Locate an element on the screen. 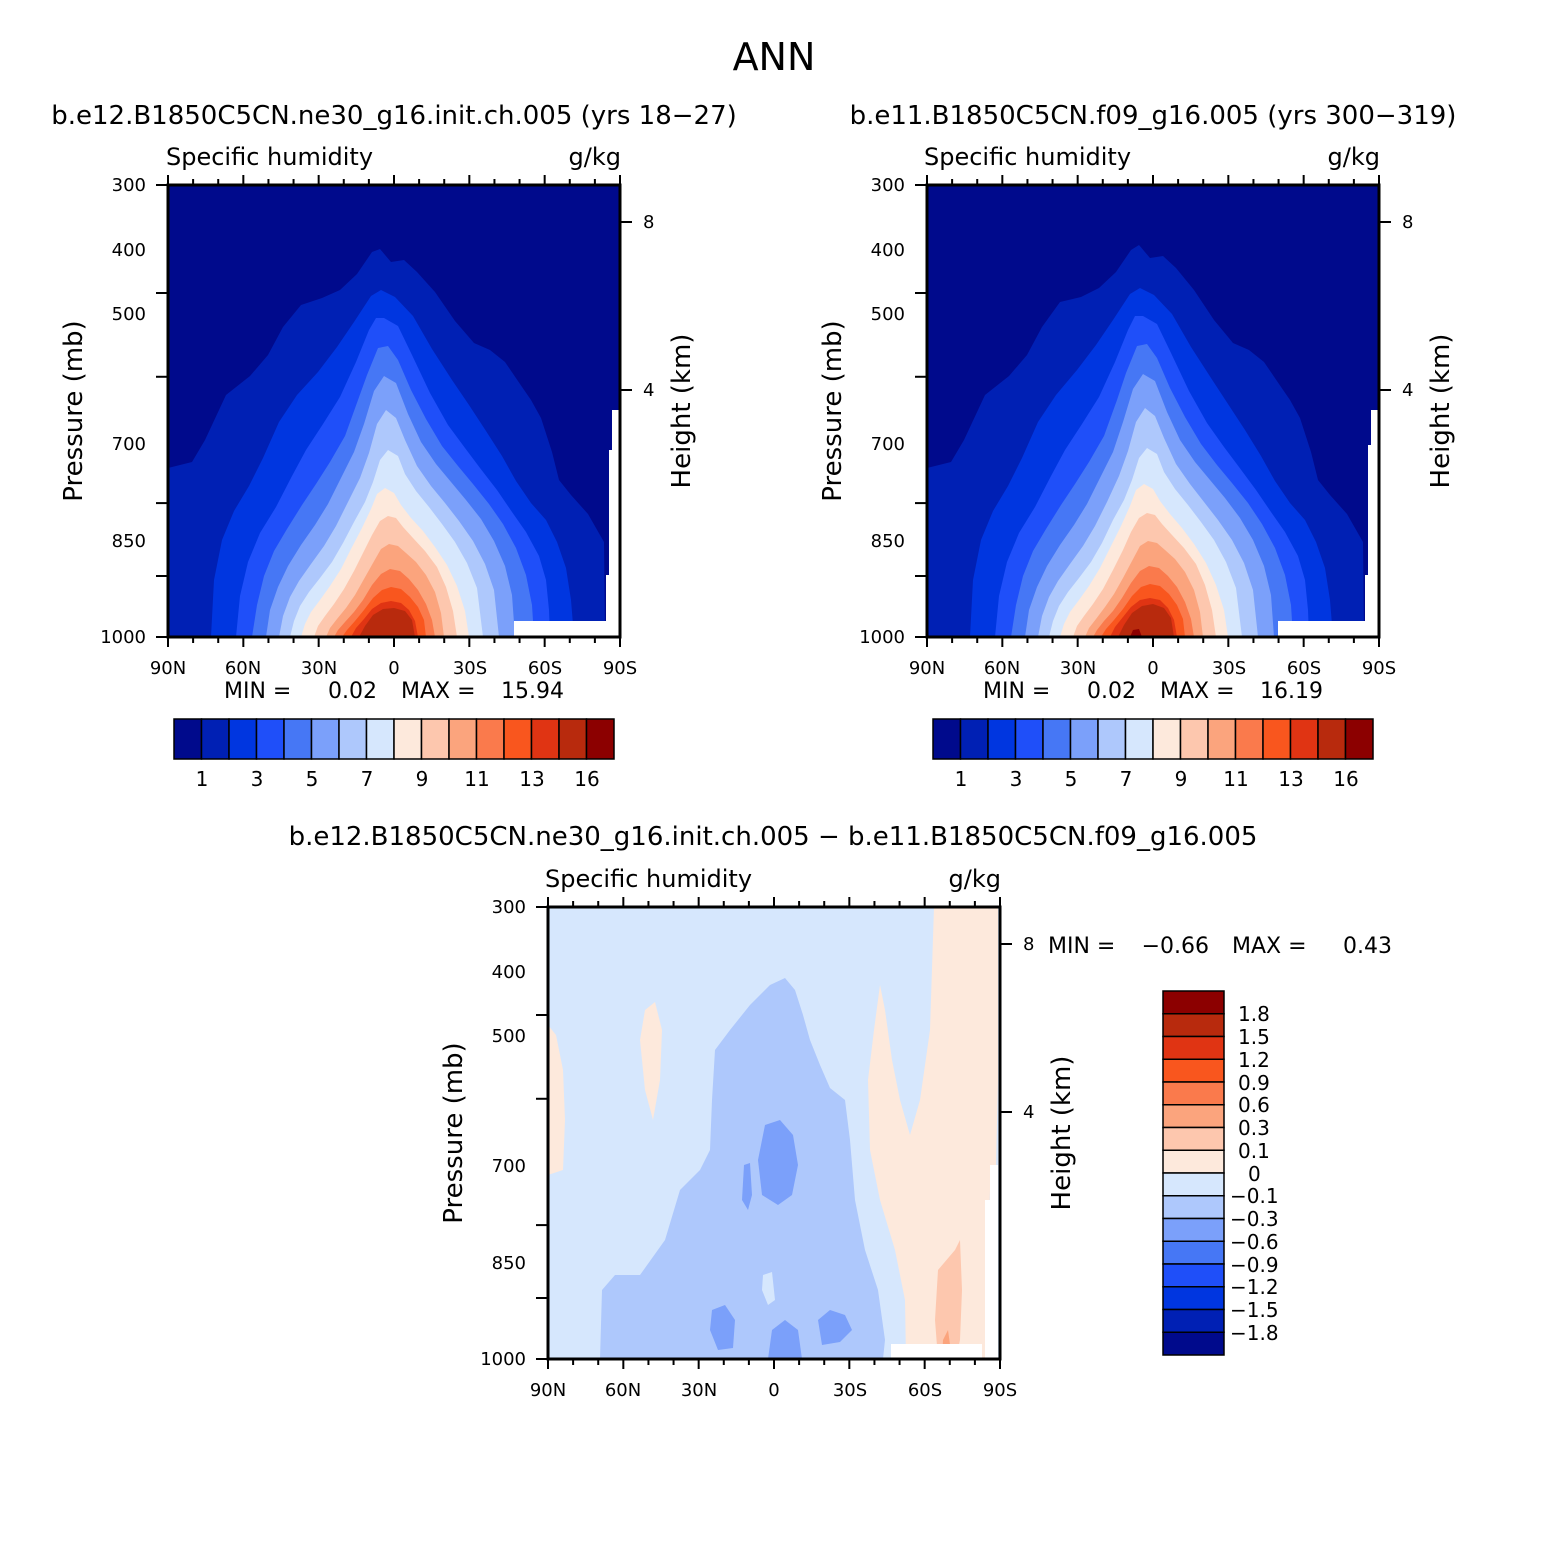  max-value: 0.43 is located at coordinates (1367, 946).